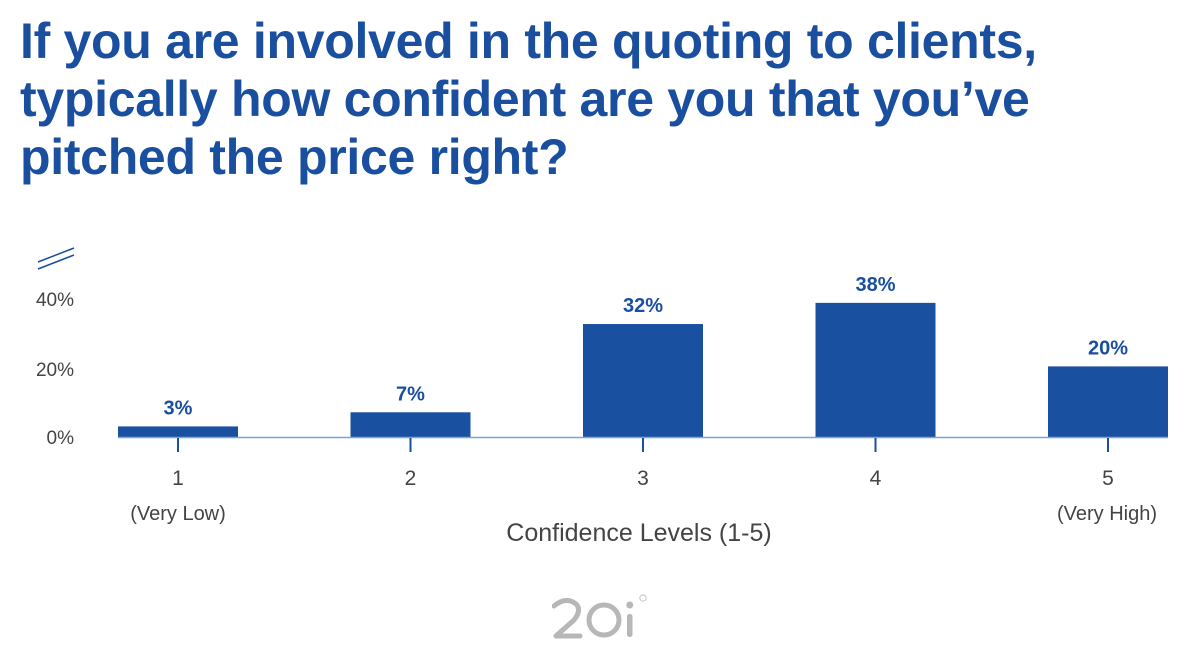  I want to click on data-label: 38%, so click(875, 285).